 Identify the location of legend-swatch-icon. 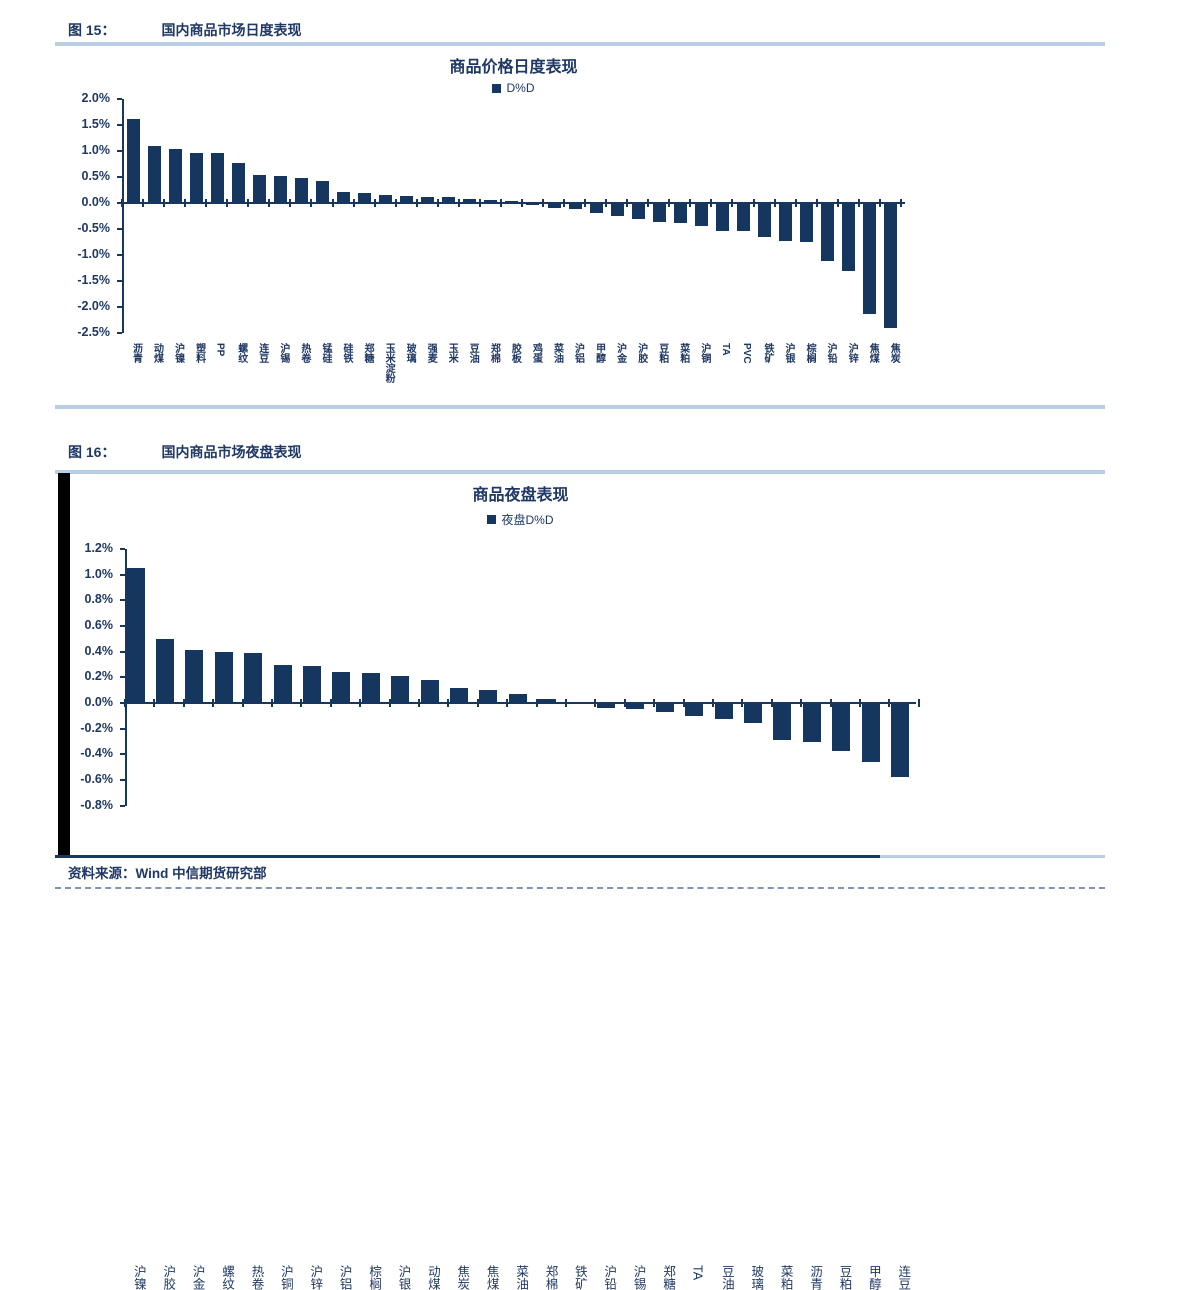
(492, 519).